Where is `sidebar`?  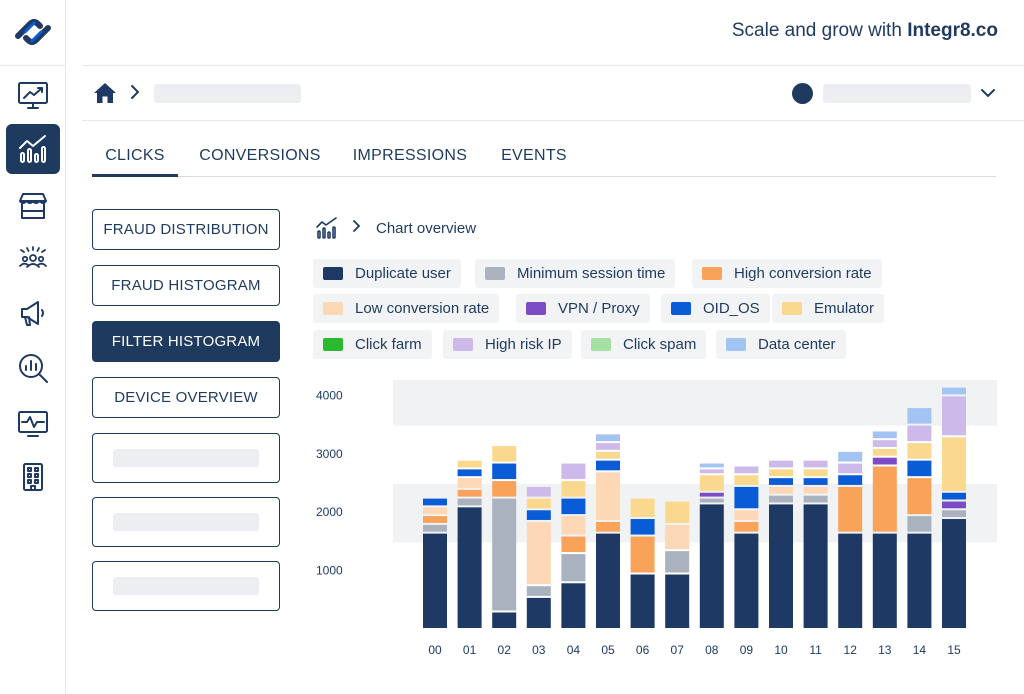
sidebar is located at coordinates (33, 347).